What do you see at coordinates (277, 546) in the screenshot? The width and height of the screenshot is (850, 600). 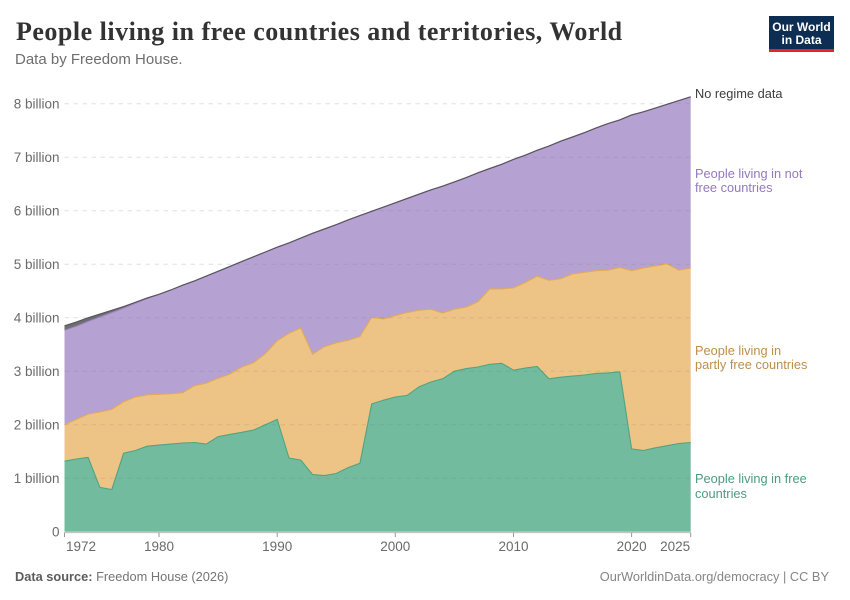 I see `svg-text: 1990` at bounding box center [277, 546].